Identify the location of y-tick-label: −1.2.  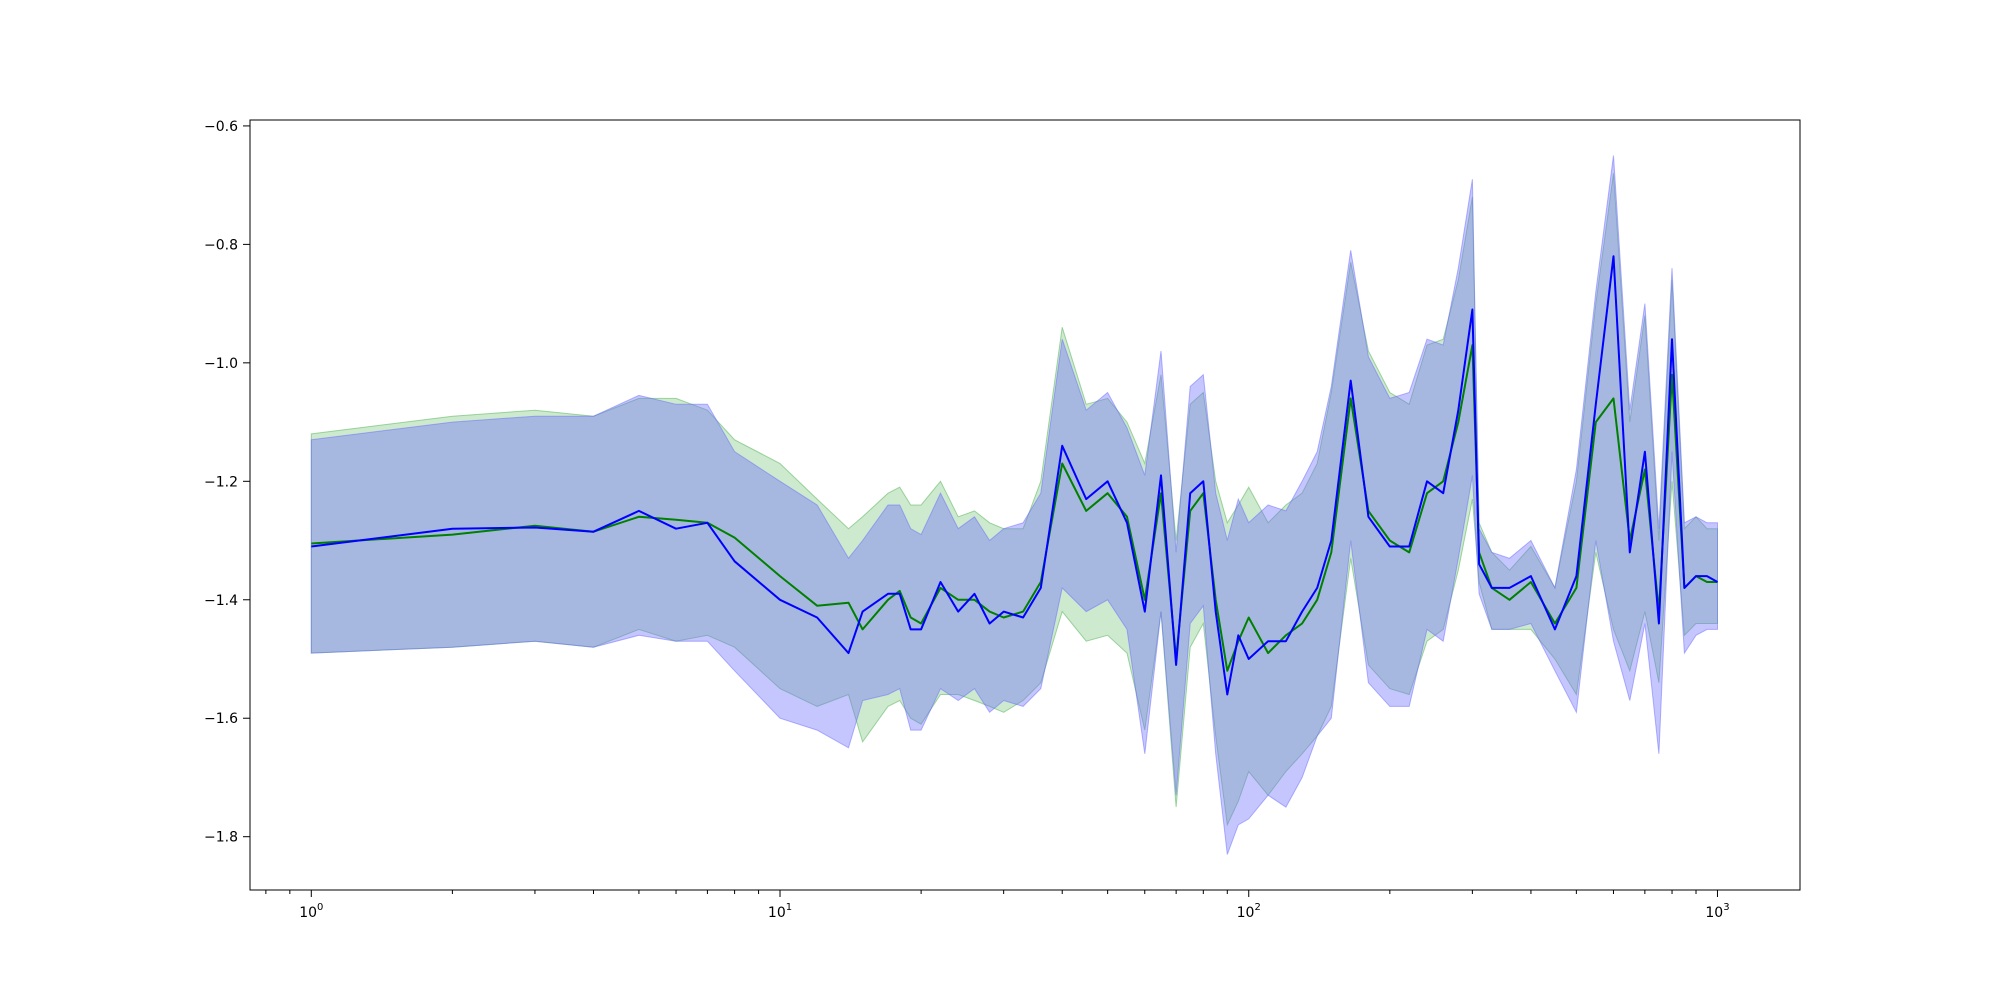
(221, 482).